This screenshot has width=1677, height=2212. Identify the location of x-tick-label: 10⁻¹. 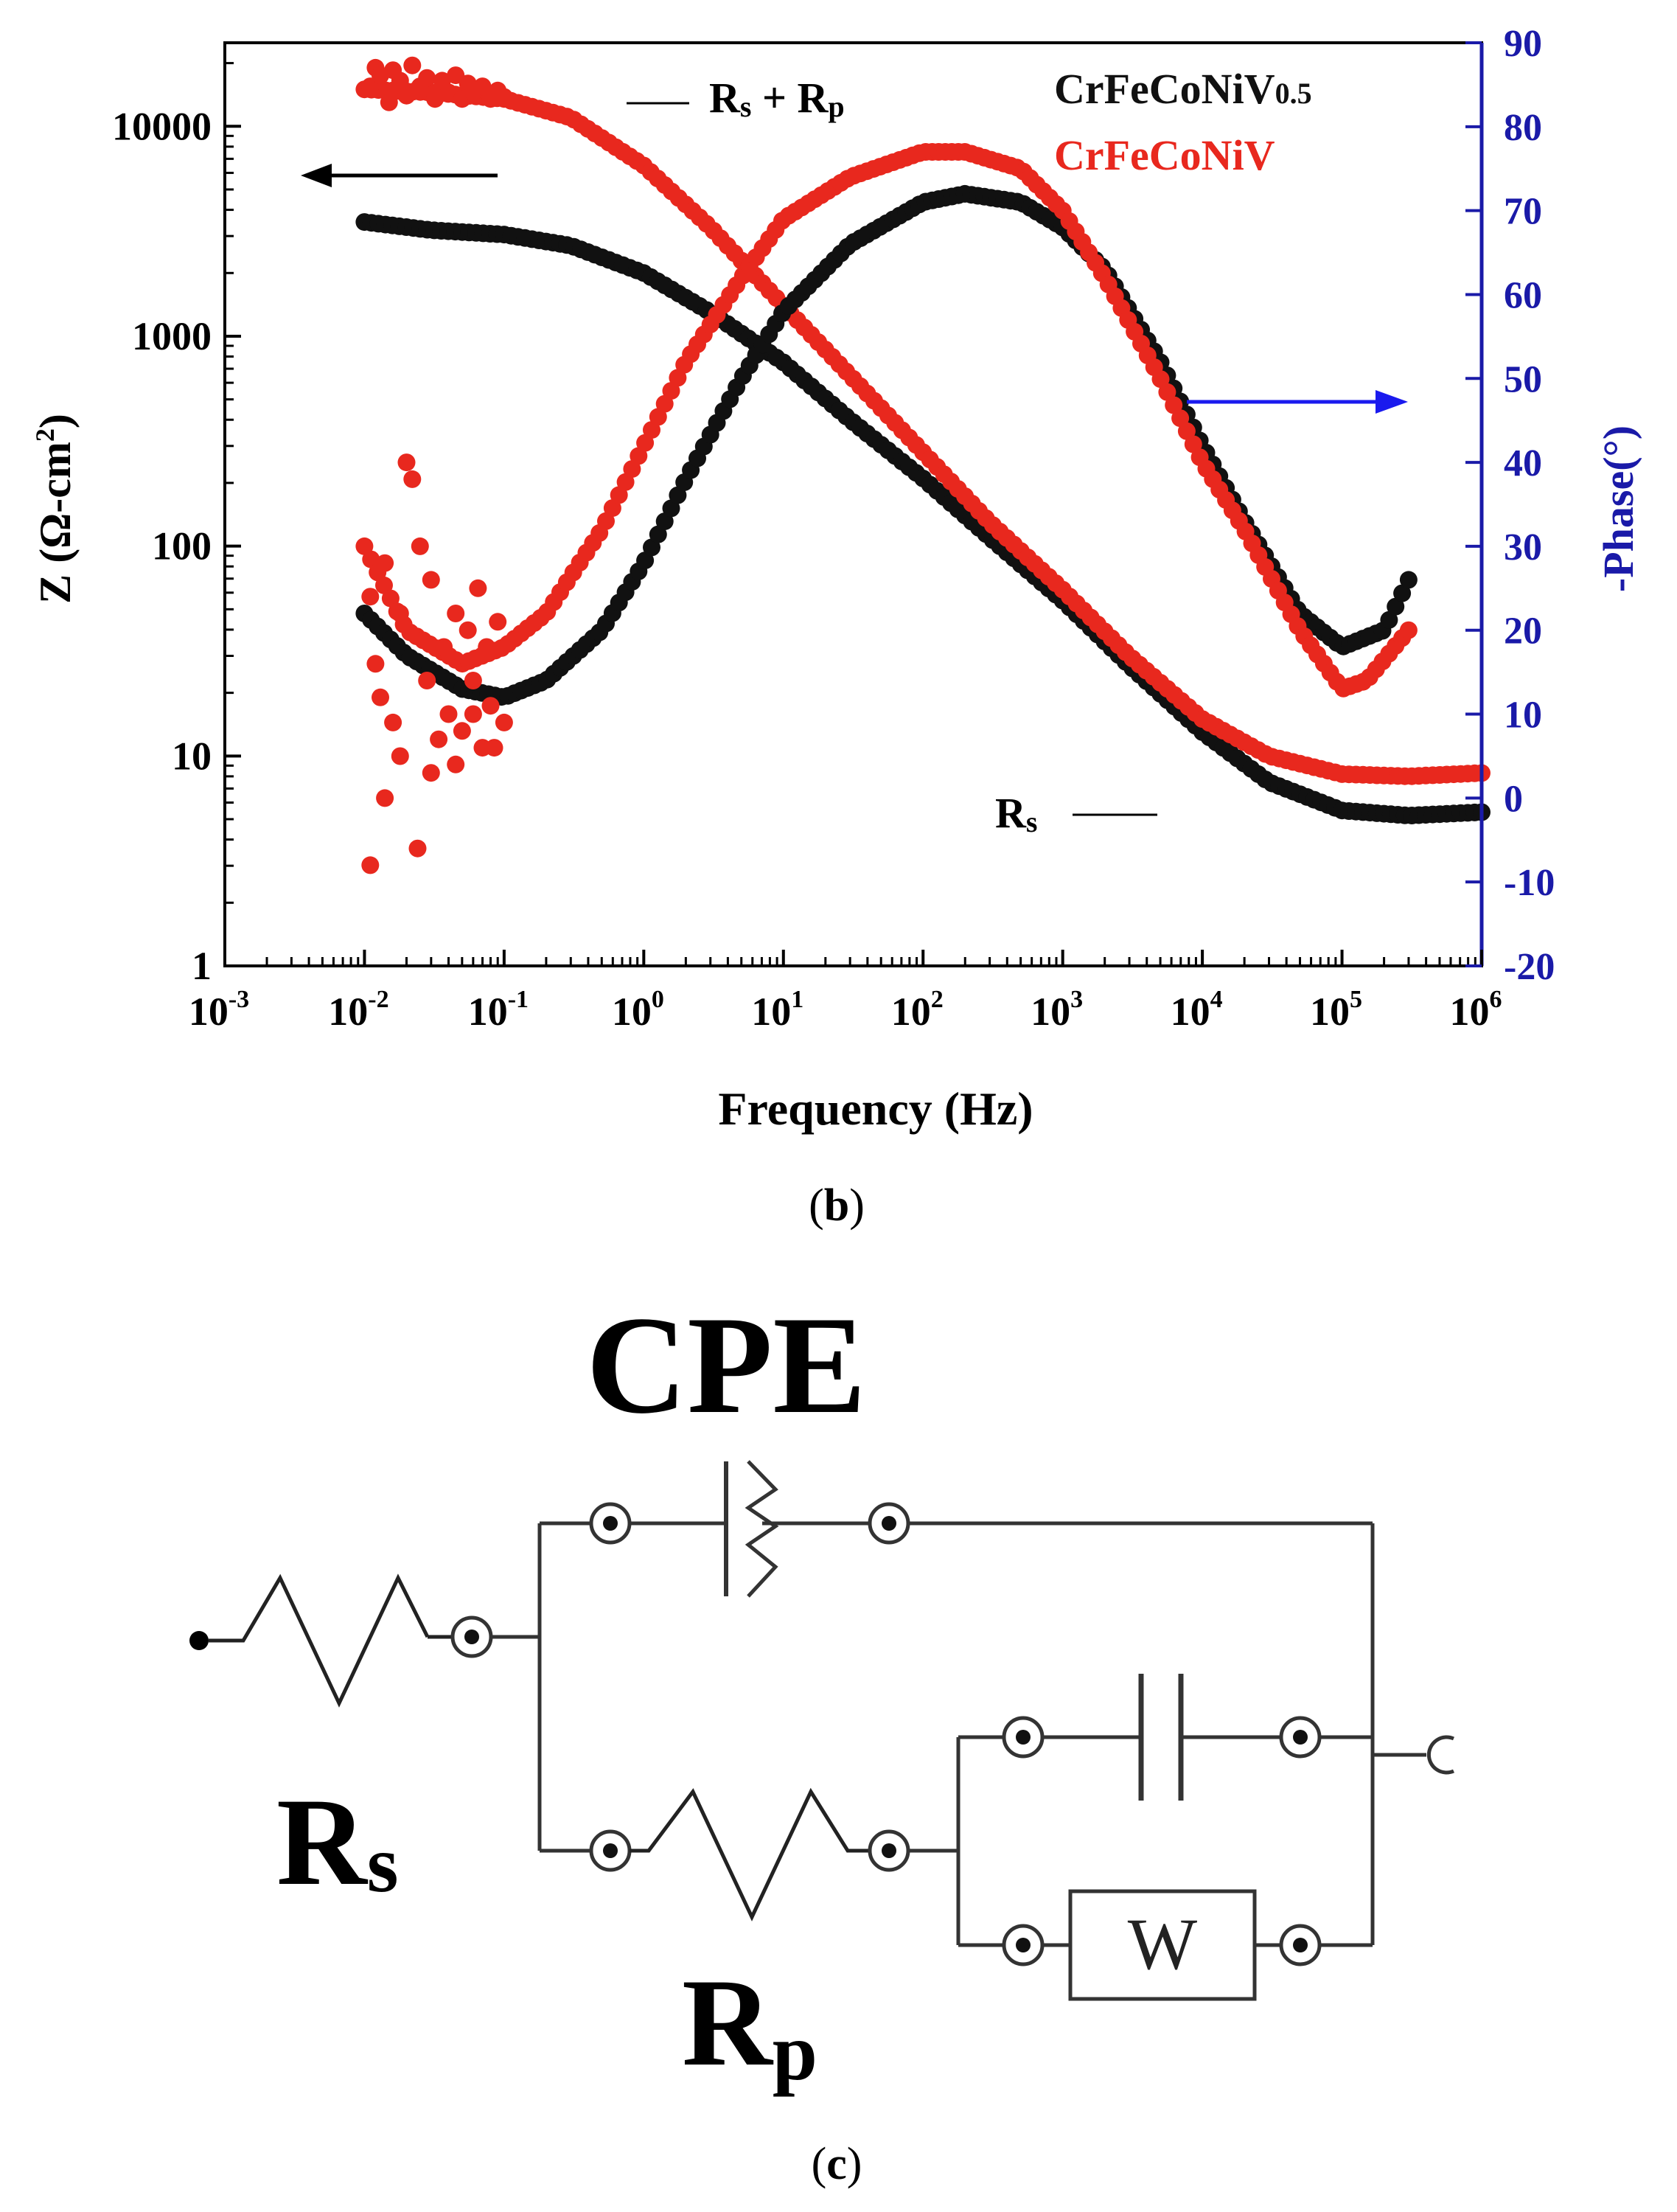
(498, 1010).